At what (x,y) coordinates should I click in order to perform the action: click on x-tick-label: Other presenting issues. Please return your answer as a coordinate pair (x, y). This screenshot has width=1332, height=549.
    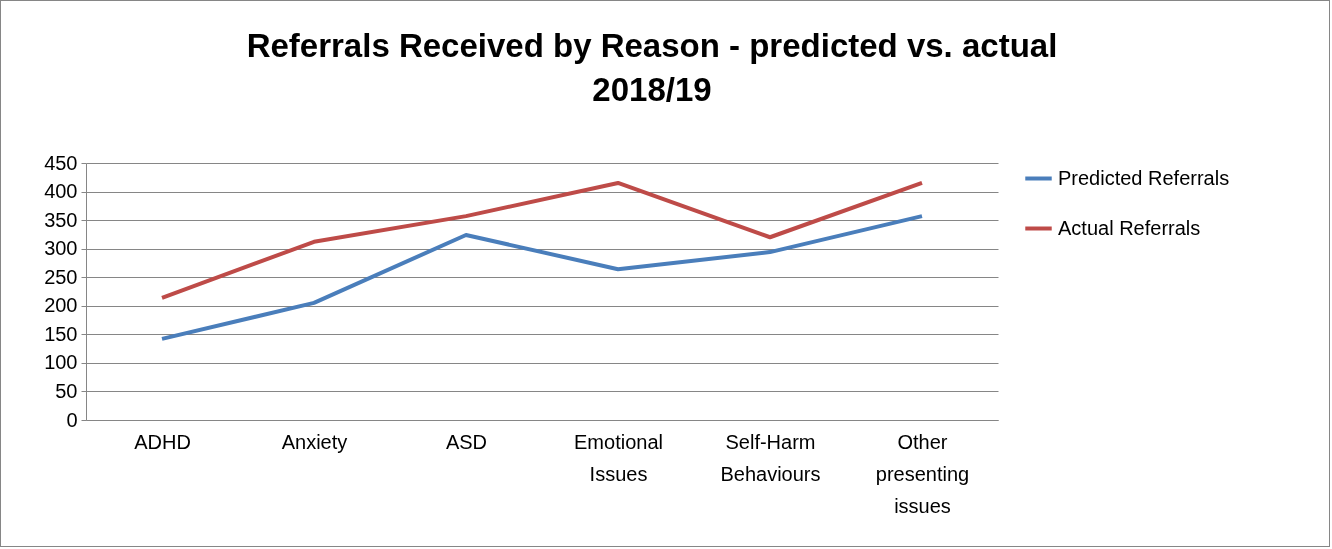
    Looking at the image, I should click on (922, 473).